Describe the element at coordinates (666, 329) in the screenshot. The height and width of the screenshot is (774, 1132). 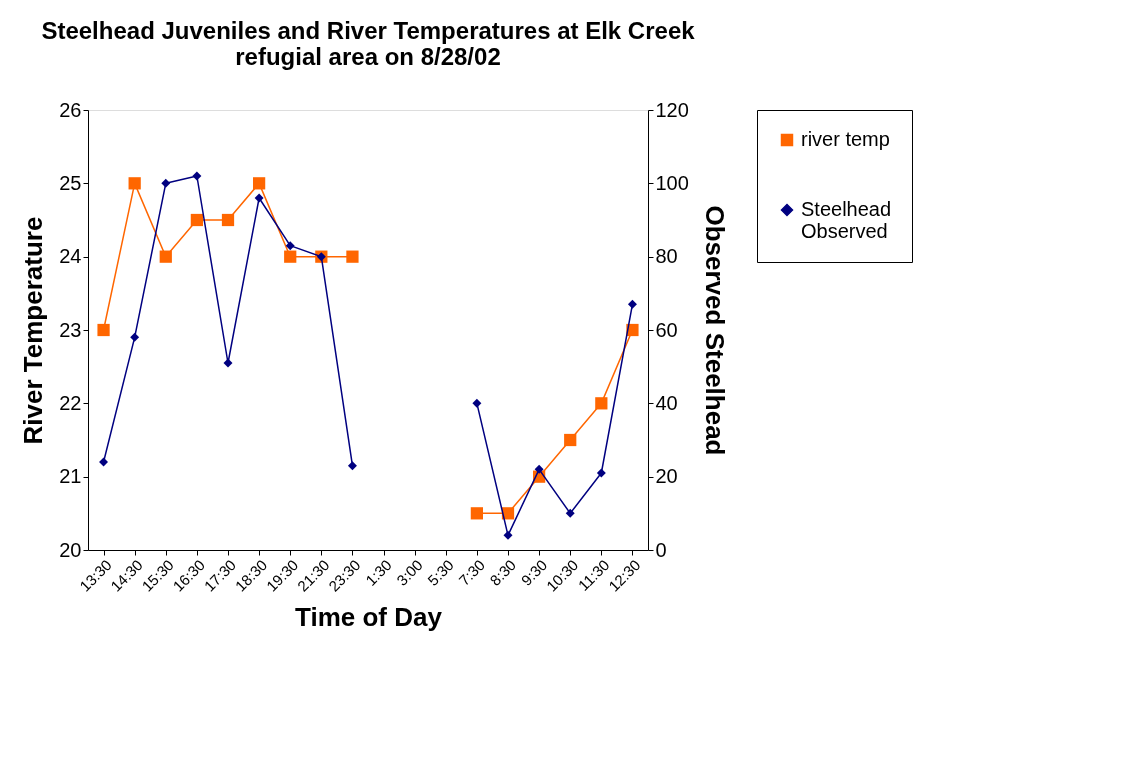
I see `y2-tick-label: 60` at that location.